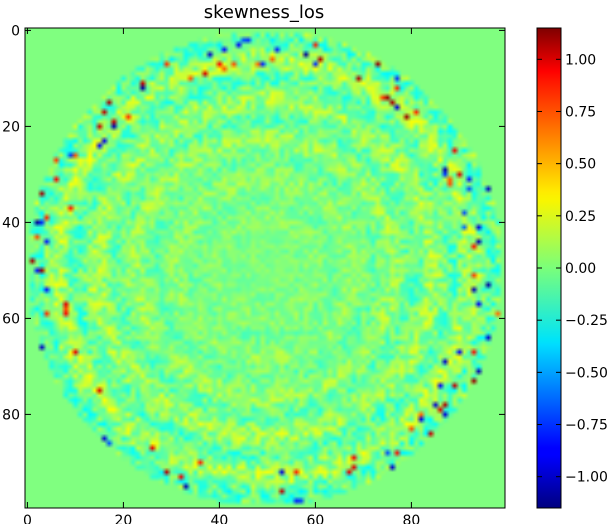 The height and width of the screenshot is (524, 613). Describe the element at coordinates (11, 415) in the screenshot. I see `y-tick-label: 80` at that location.